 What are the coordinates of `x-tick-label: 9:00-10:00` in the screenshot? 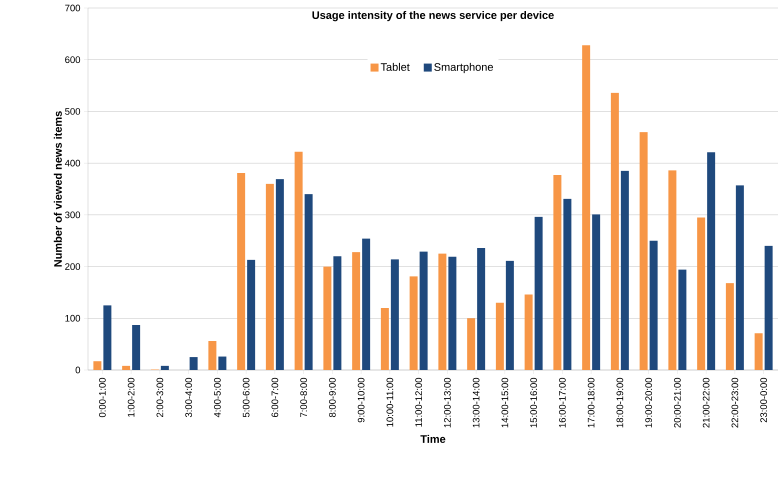 It's located at (361, 400).